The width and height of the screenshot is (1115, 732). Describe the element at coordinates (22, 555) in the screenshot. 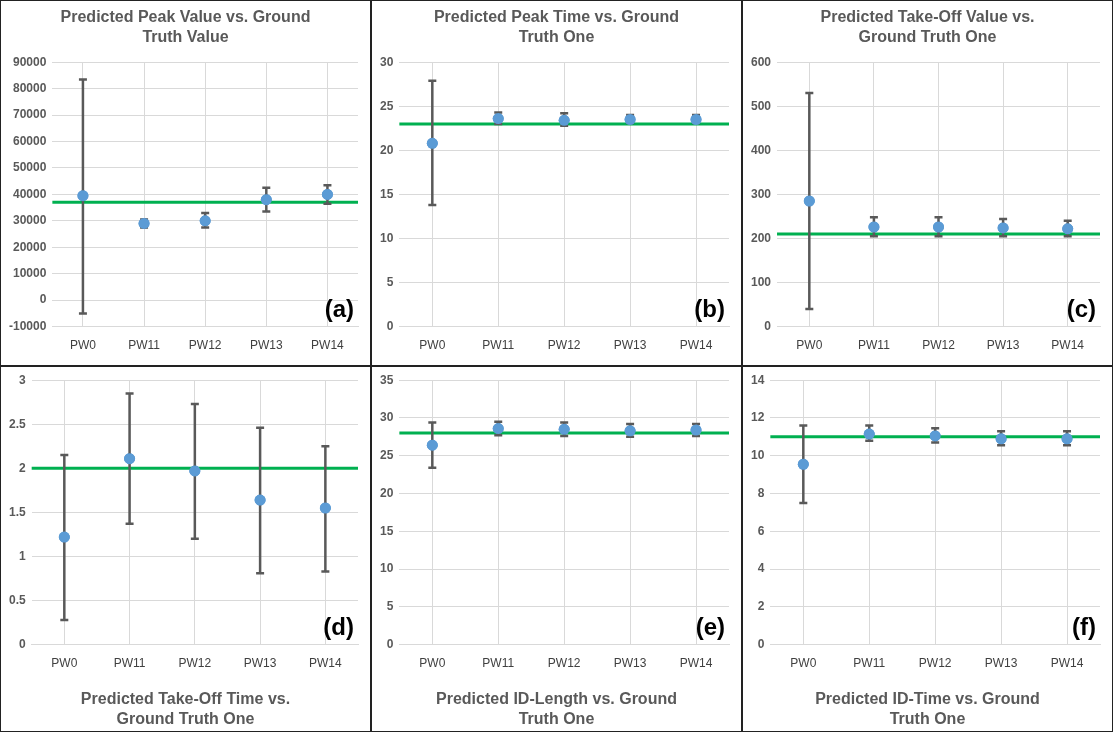

I see `y-tick-label: 1` at that location.